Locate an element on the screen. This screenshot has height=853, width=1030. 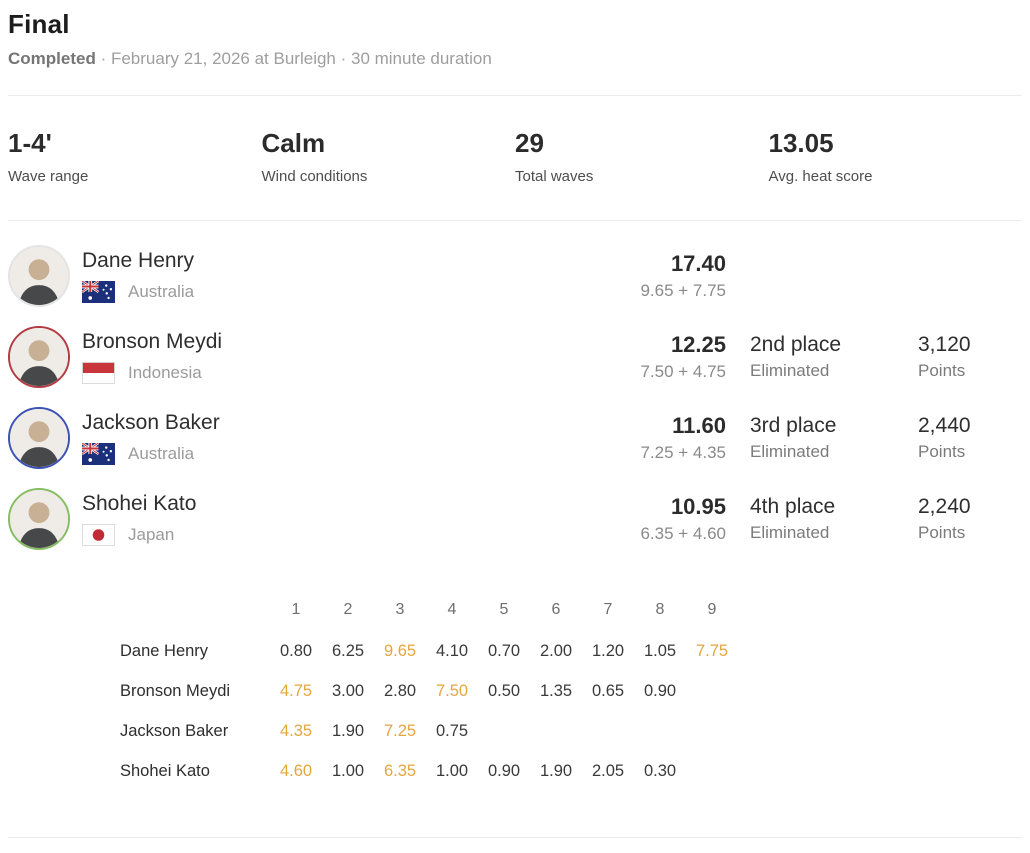
wave-number-header: 1 is located at coordinates (296, 609).